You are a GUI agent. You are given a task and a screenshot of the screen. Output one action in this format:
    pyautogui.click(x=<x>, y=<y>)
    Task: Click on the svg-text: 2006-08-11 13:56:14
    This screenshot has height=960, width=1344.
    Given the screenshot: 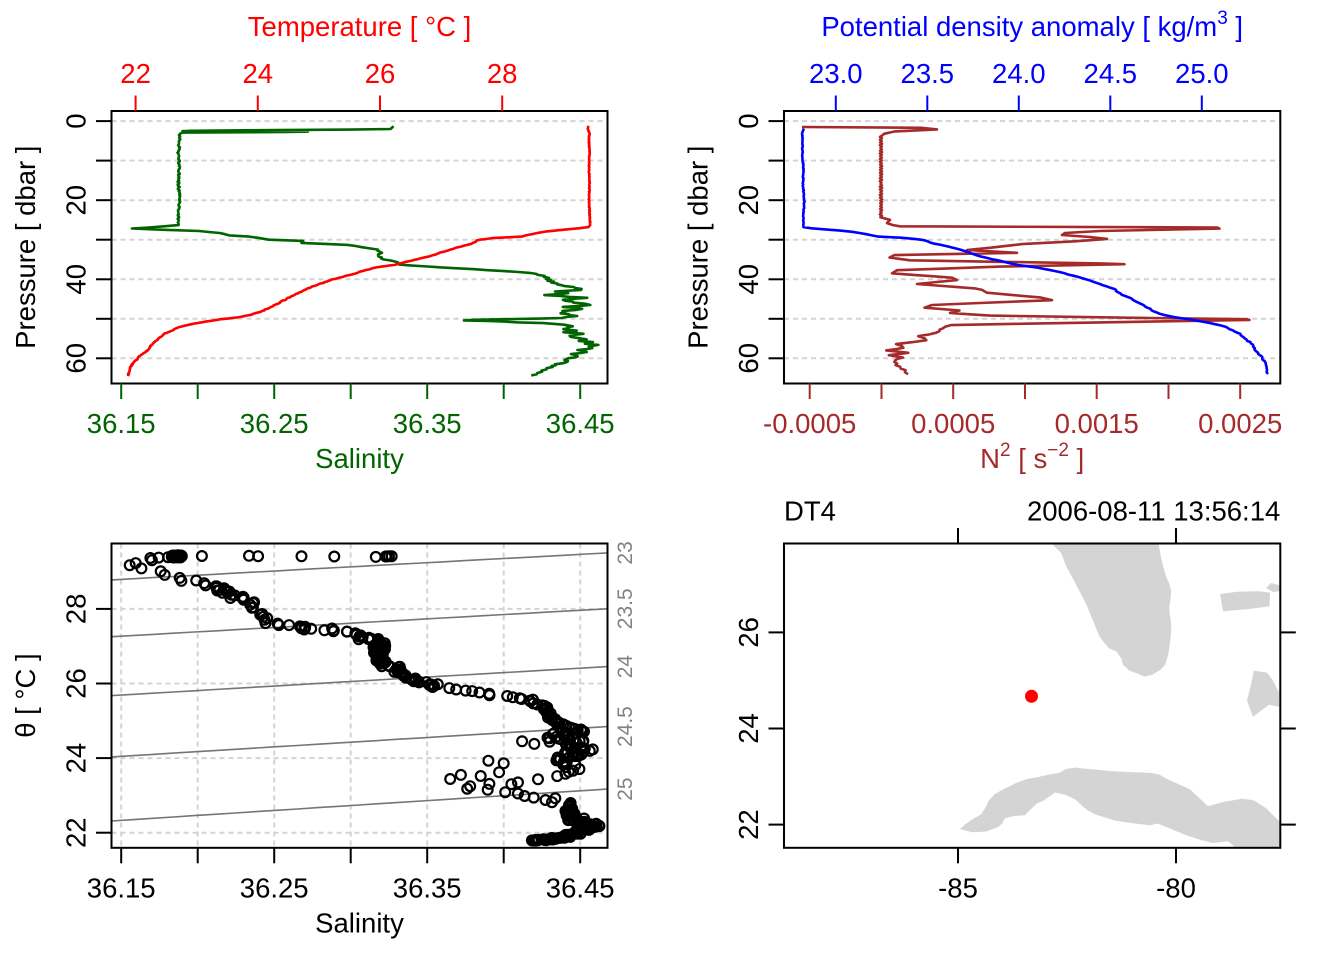 What is the action you would take?
    pyautogui.click(x=1153, y=511)
    